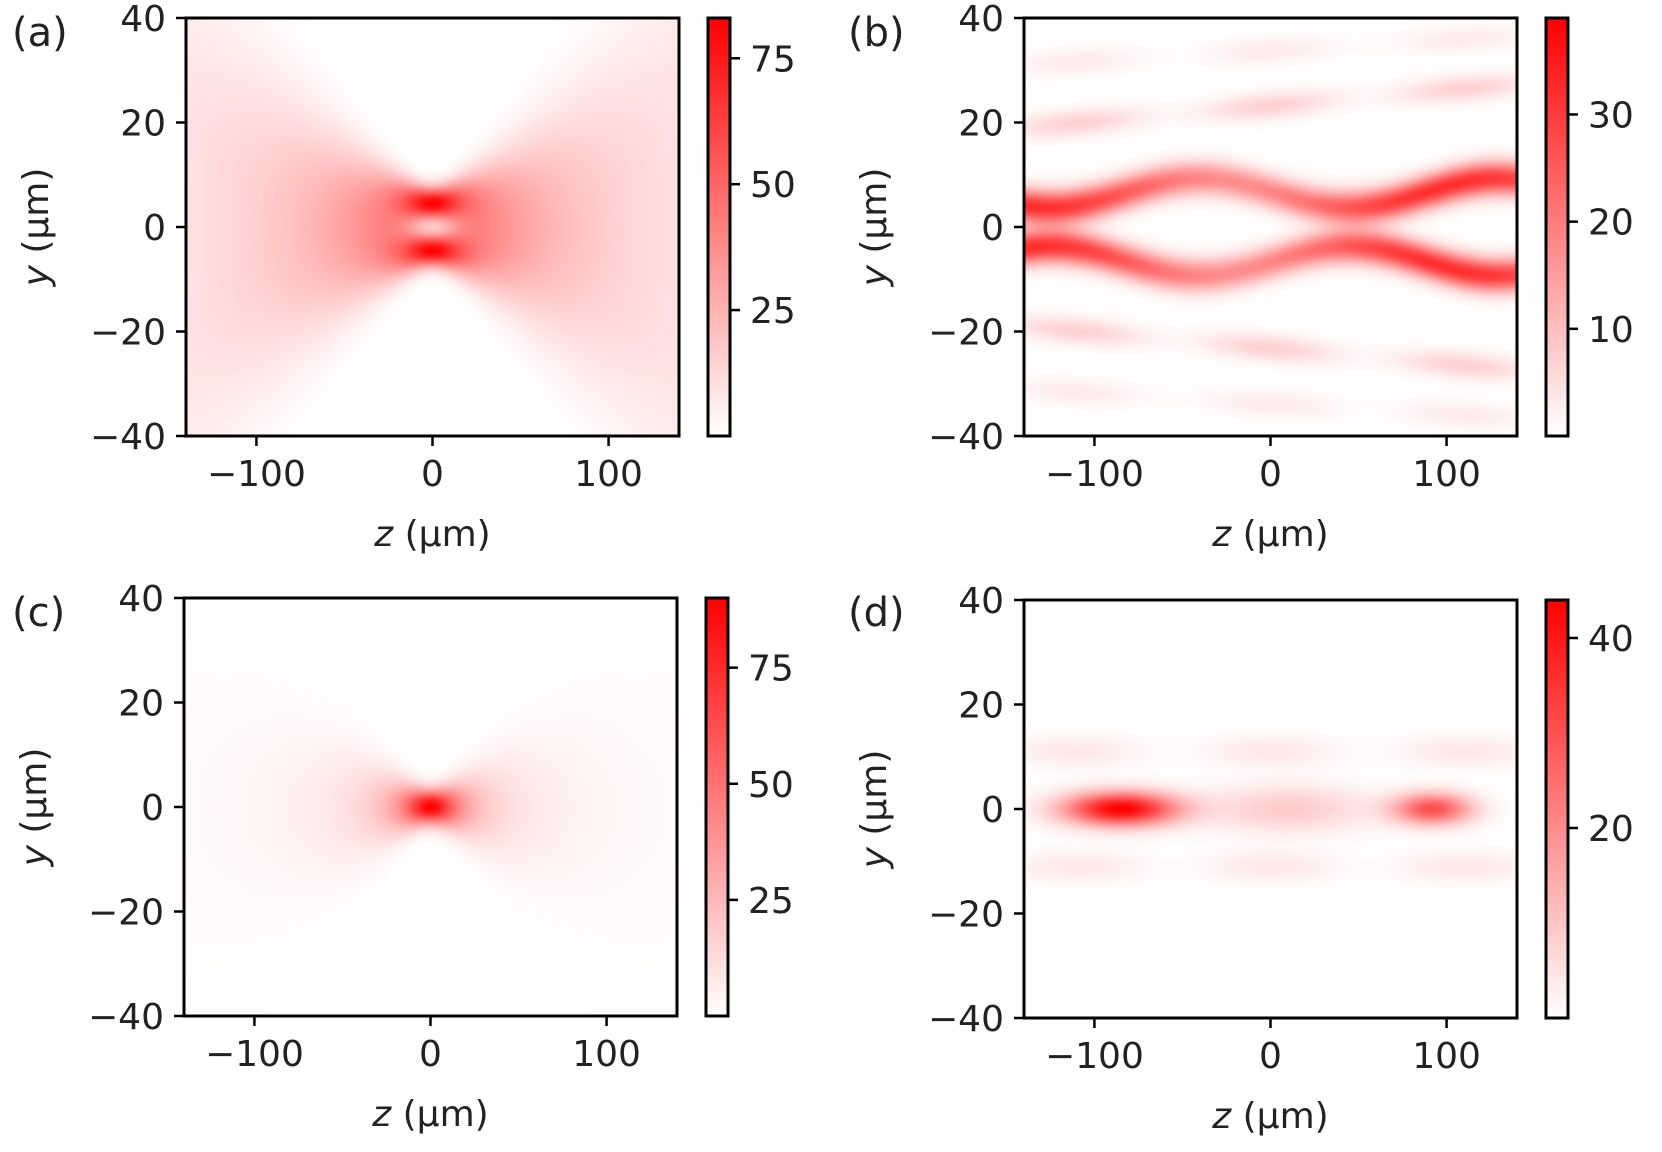 This screenshot has width=1662, height=1152. I want to click on colorbar-tick-label: 30, so click(1611, 115).